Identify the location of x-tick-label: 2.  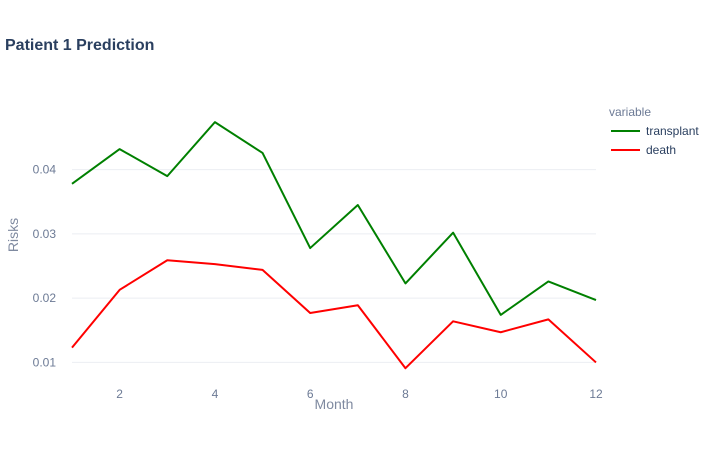
(119, 394).